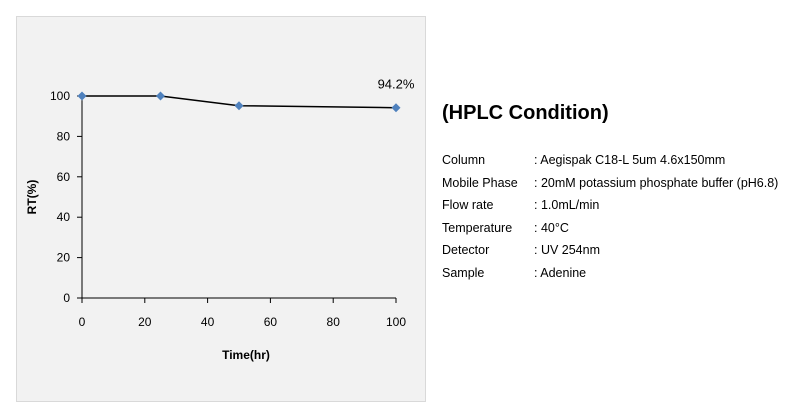  Describe the element at coordinates (60, 96) in the screenshot. I see `y-tick-label: 100` at that location.